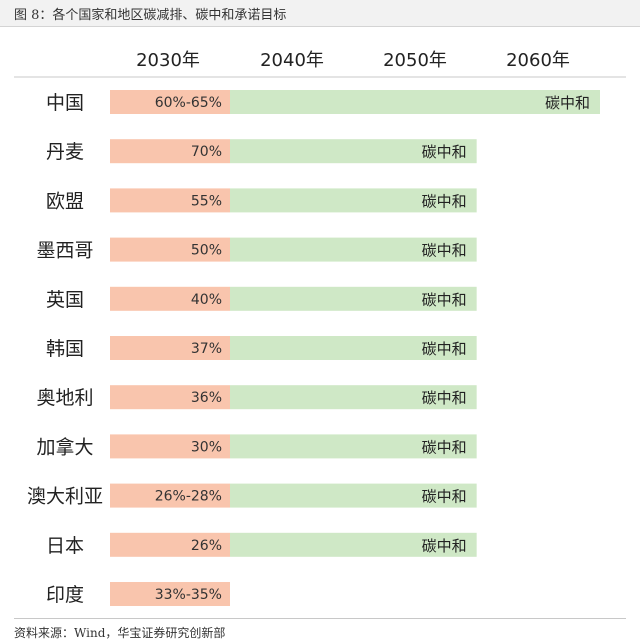  I want to click on country-label: 奥地利, so click(64, 398).